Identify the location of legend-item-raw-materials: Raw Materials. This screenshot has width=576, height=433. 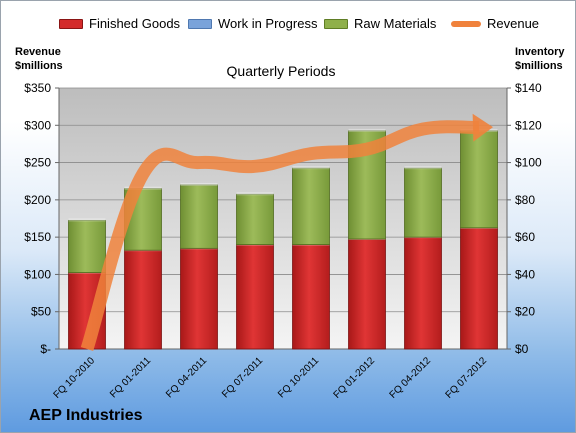
(380, 23).